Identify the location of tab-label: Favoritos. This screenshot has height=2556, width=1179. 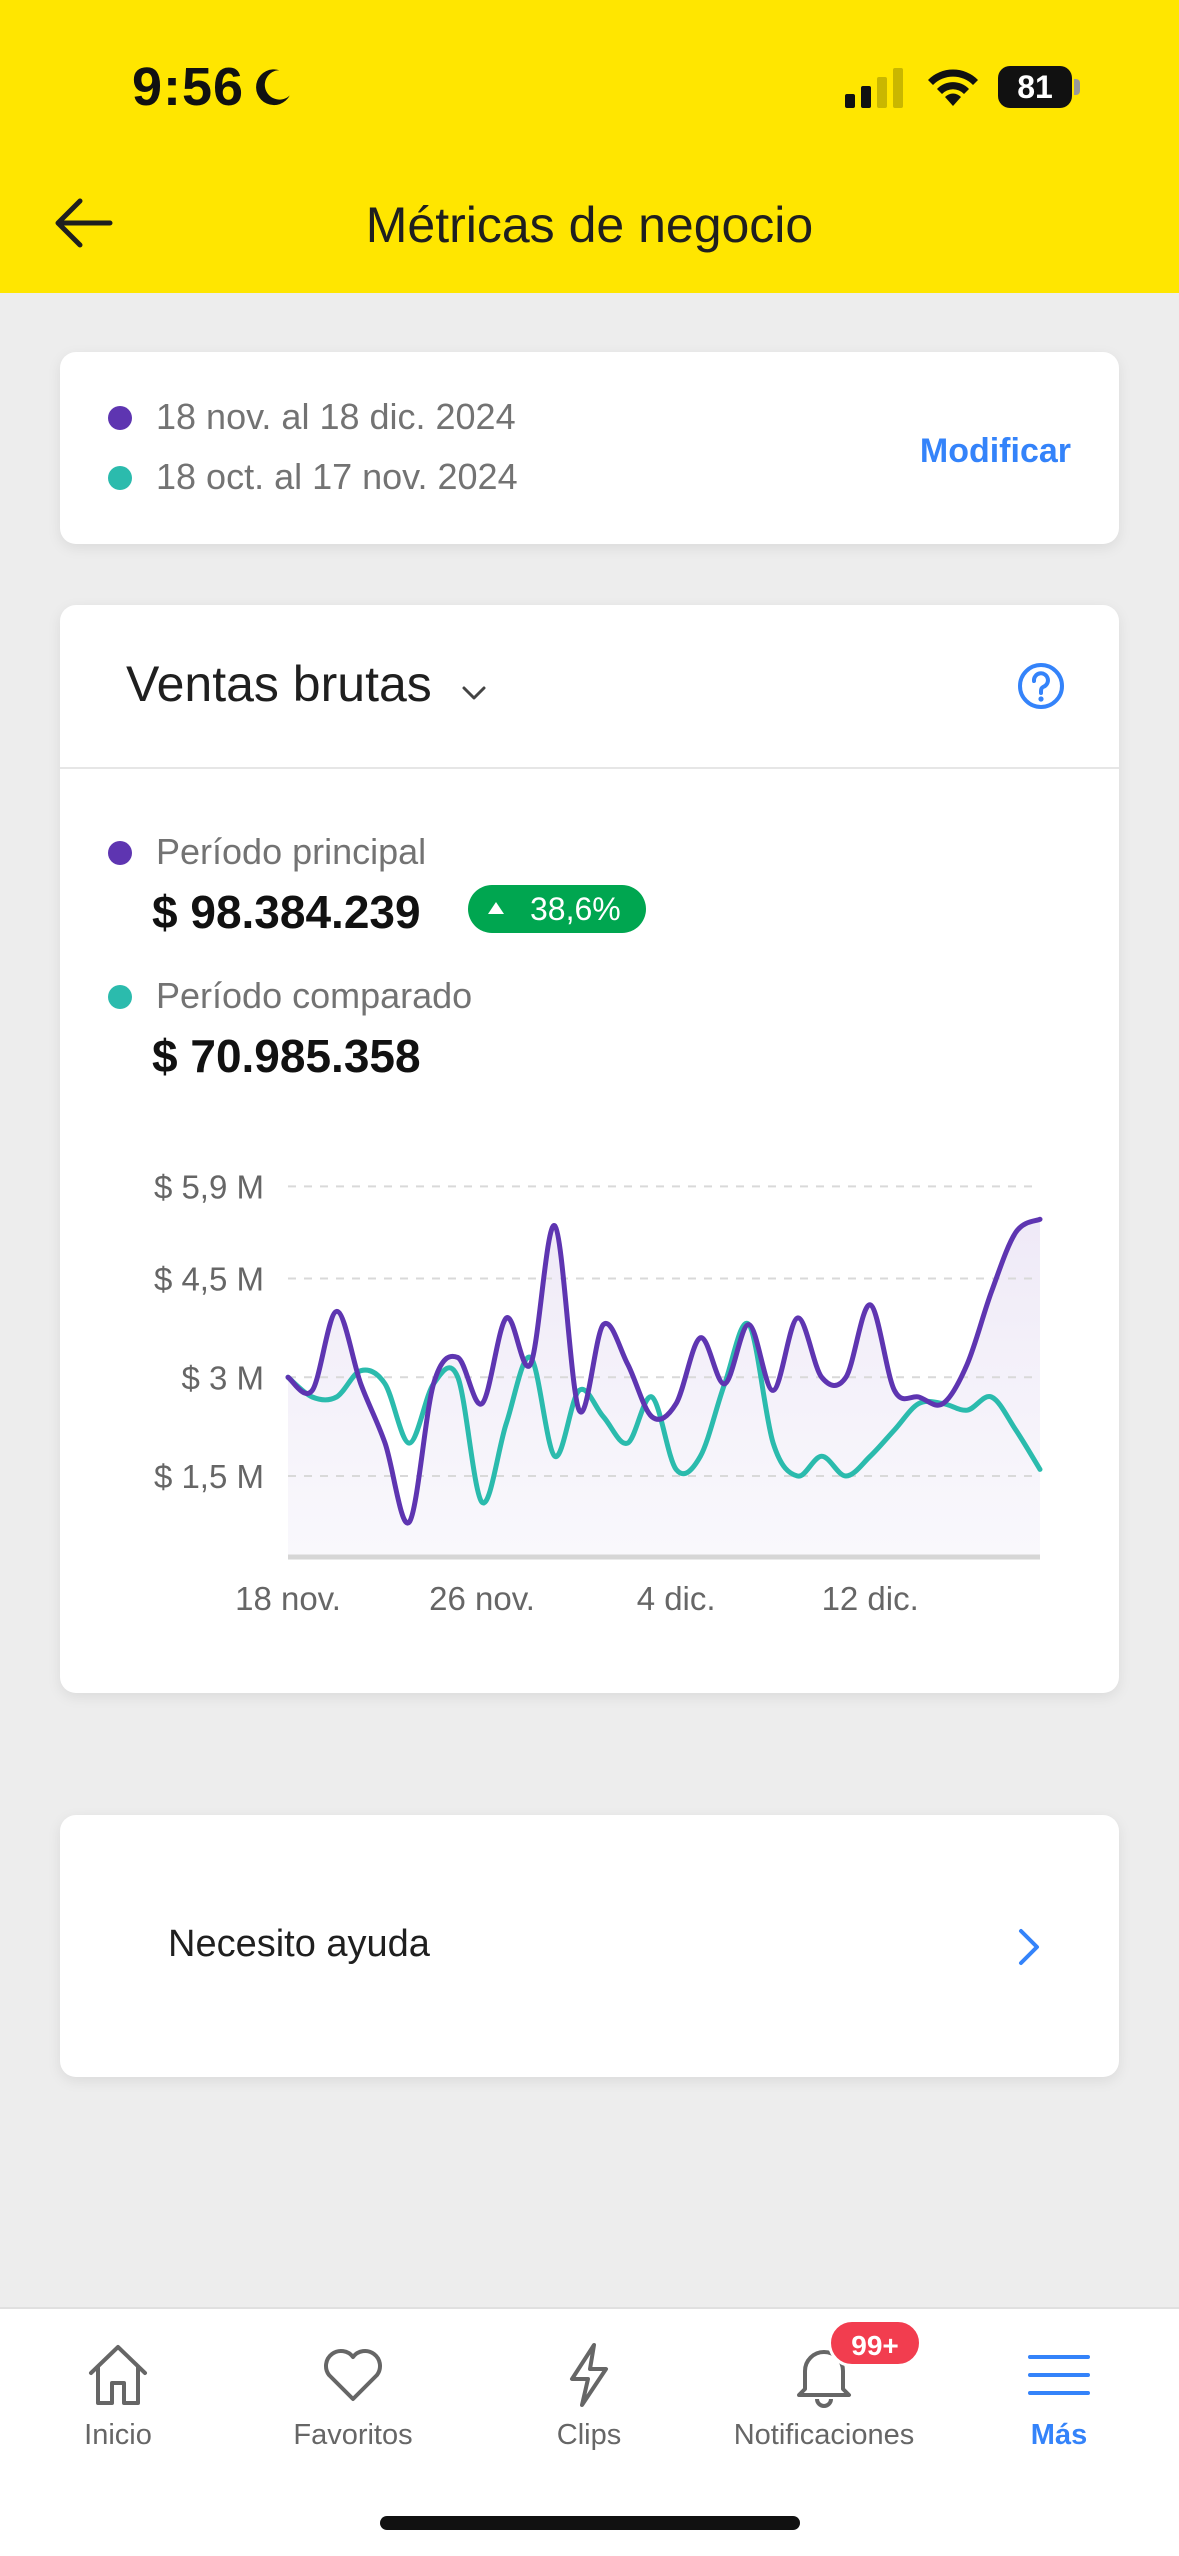
(353, 2435).